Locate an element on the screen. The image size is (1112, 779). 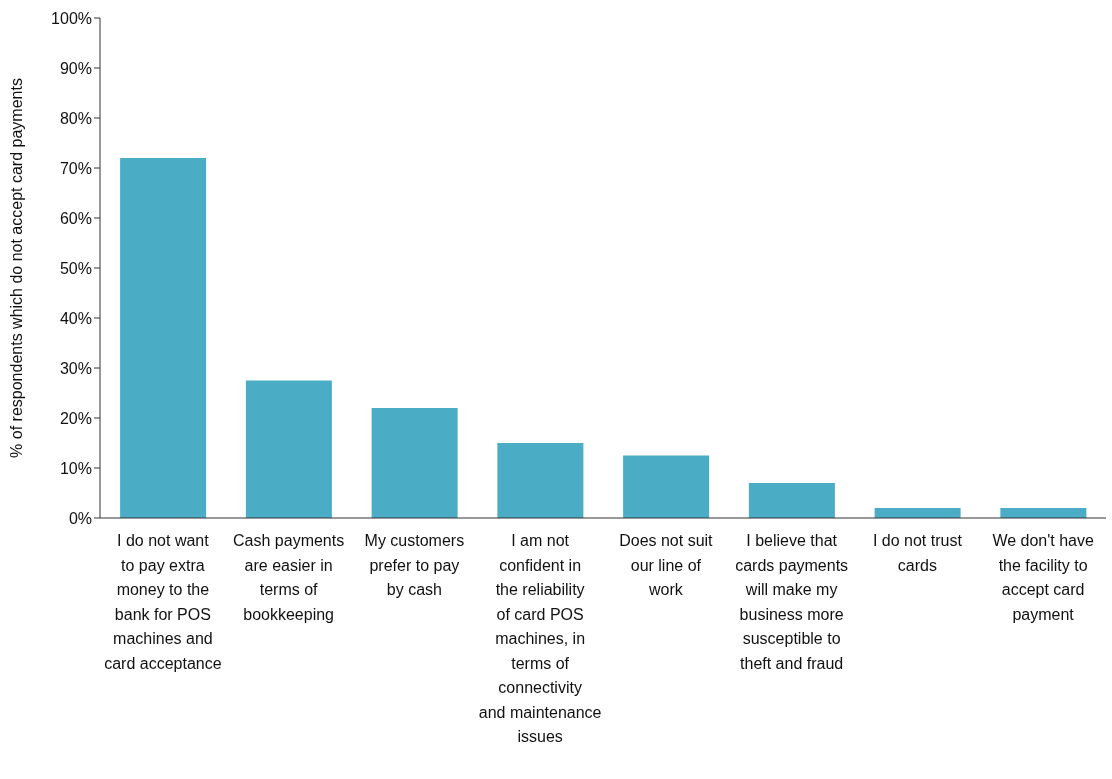
y-tick-label: 50% is located at coordinates (75, 268).